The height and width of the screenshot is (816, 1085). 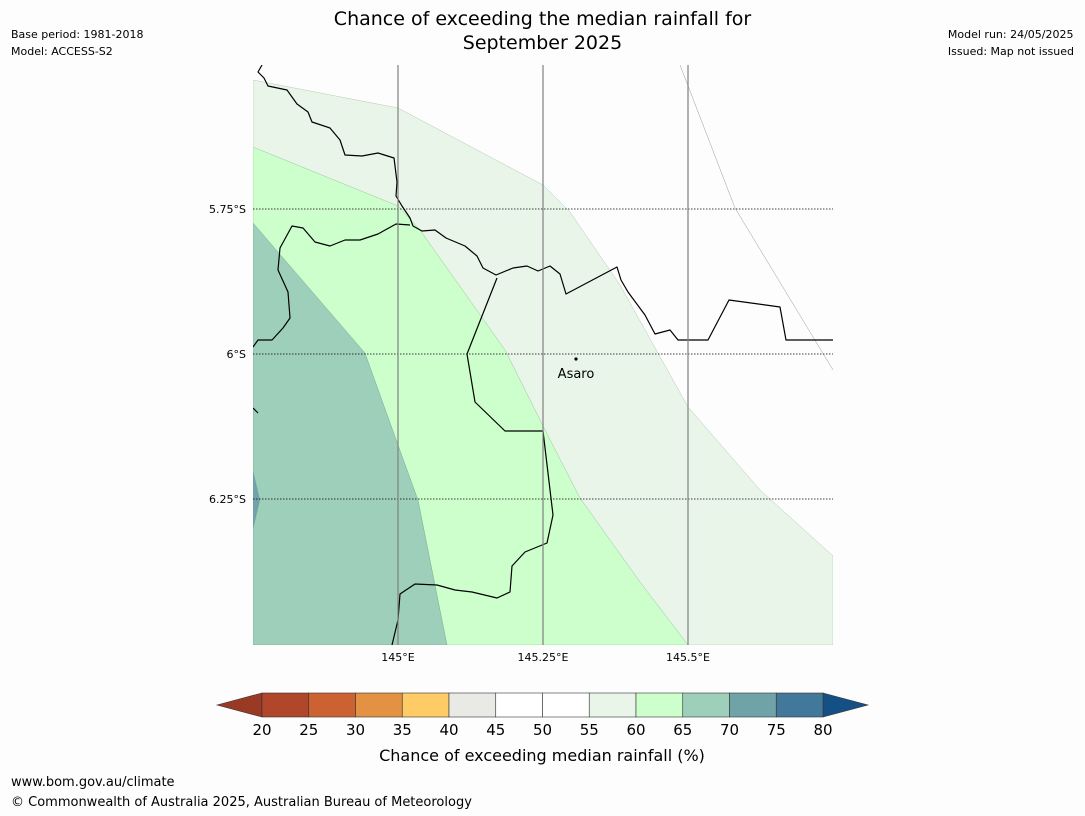 I want to click on colorbar-tick-label: 60, so click(x=635, y=730).